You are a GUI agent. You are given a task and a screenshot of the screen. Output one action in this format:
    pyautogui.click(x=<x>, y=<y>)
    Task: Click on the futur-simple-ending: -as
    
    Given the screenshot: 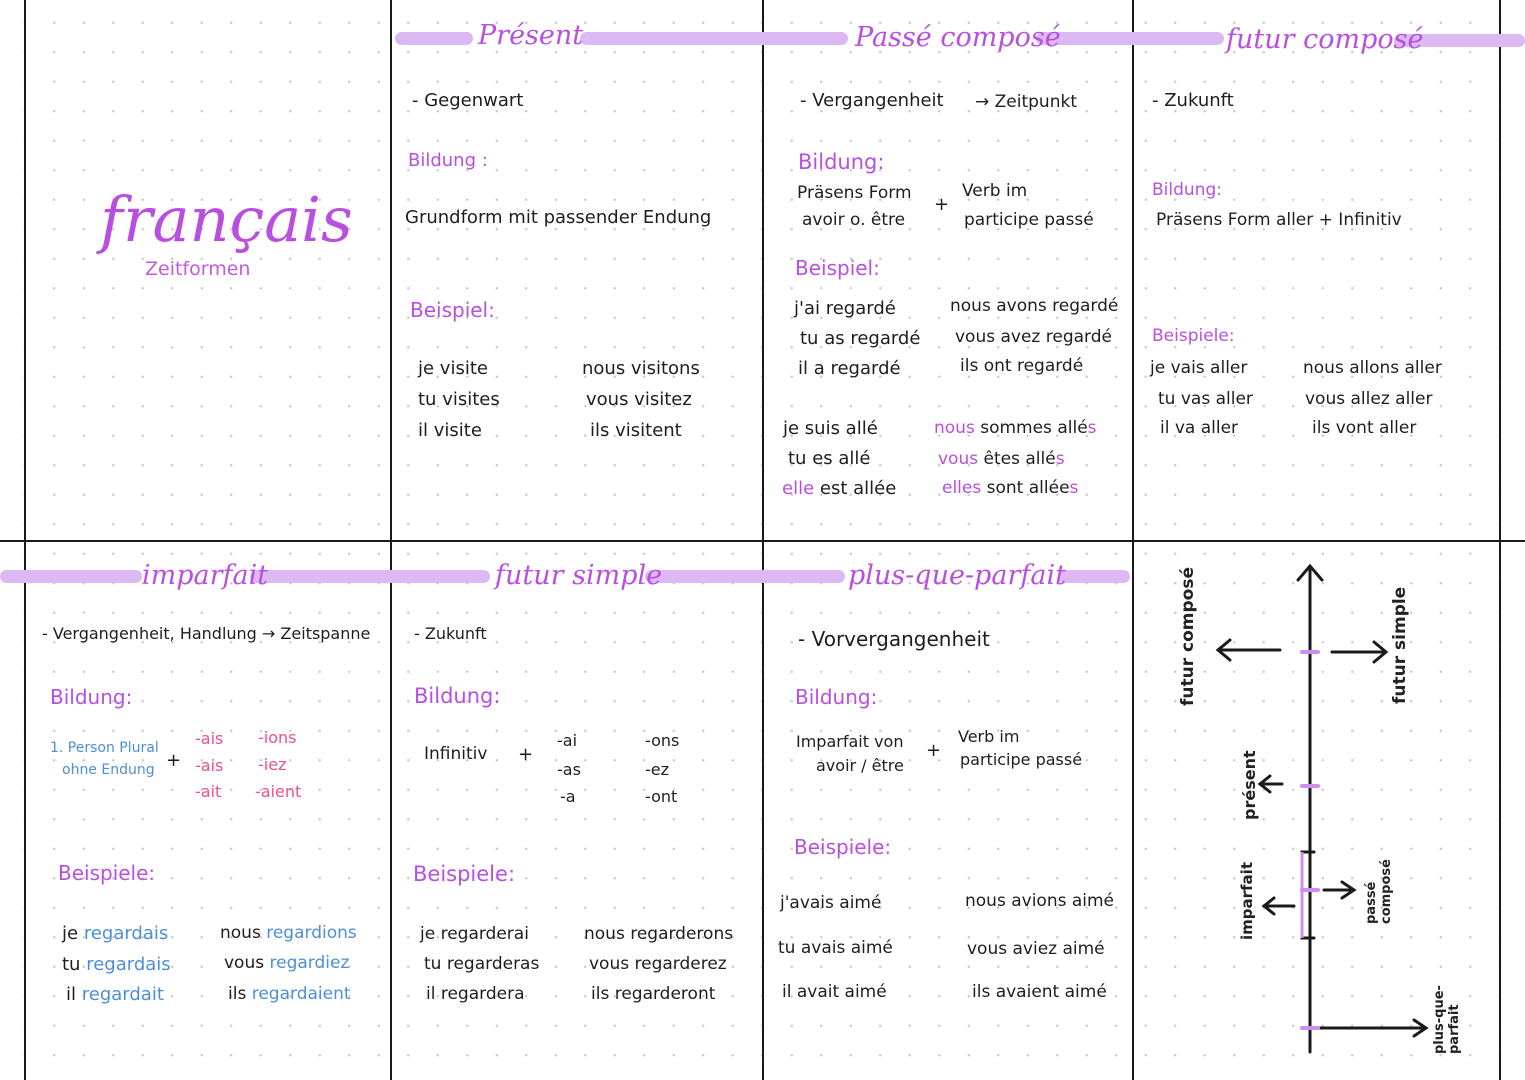 What is the action you would take?
    pyautogui.click(x=569, y=769)
    